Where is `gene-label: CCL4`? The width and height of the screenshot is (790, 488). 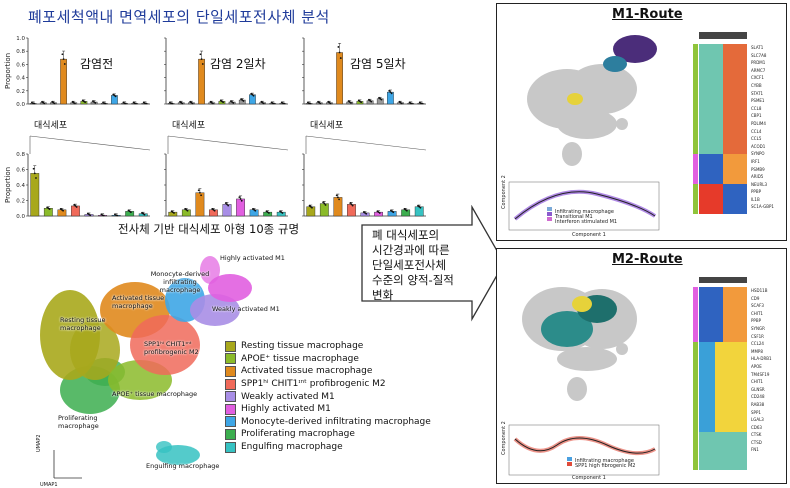
gene-label: CCL4 is located at coordinates (756, 131).